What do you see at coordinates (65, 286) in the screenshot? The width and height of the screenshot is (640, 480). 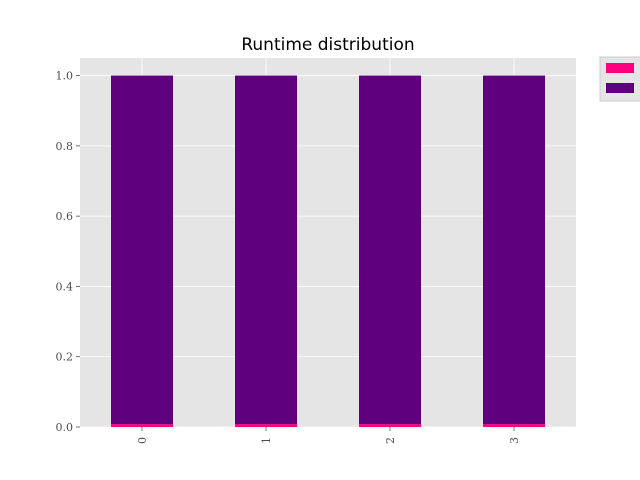 I see `y-tick-label: 0.4` at bounding box center [65, 286].